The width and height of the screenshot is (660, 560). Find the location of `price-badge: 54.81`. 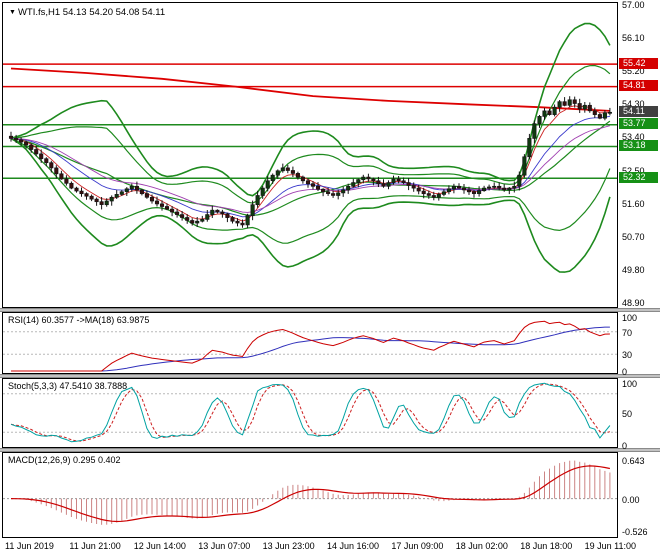

price-badge: 54.81 is located at coordinates (638, 86).